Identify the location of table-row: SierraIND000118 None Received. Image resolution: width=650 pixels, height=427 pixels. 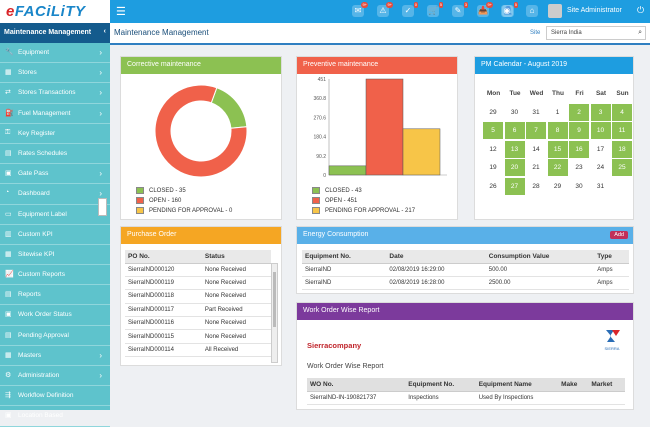
(198, 296).